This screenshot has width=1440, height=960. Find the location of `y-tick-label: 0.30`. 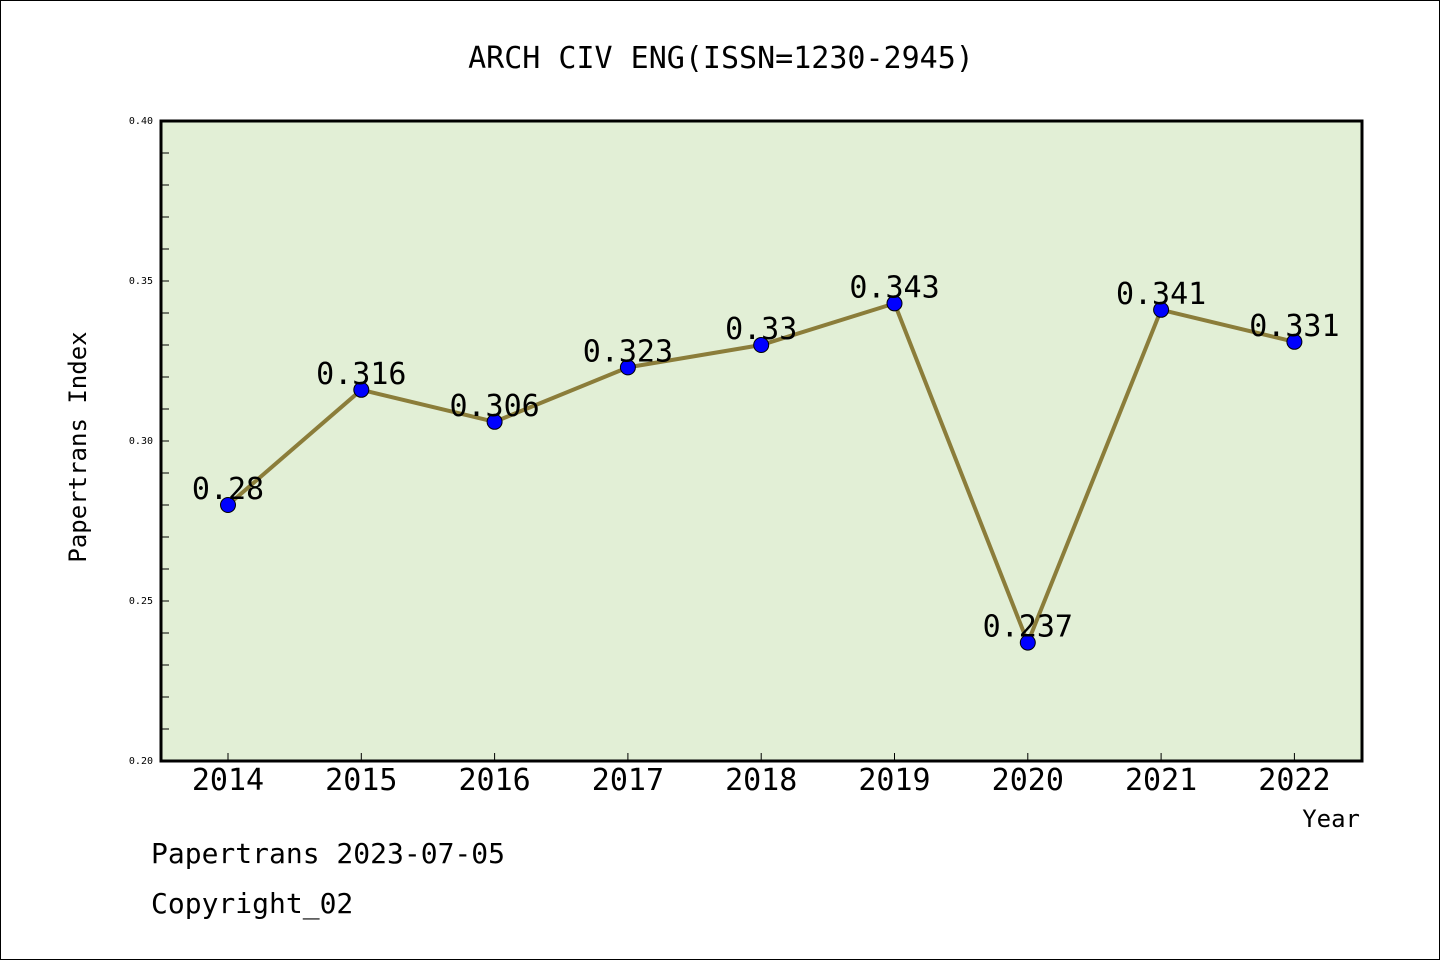

y-tick-label: 0.30 is located at coordinates (141, 441).